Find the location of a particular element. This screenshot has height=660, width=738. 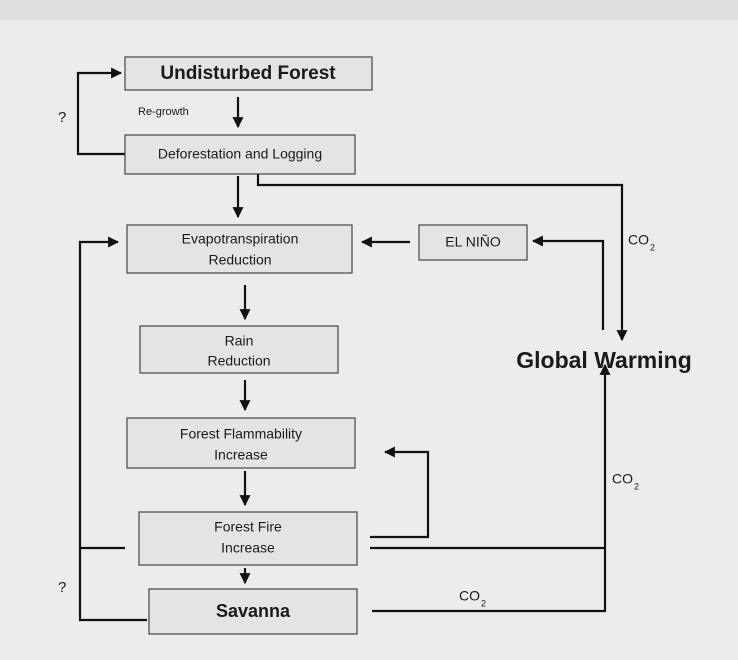

node-label: Global Warming is located at coordinates (604, 360).